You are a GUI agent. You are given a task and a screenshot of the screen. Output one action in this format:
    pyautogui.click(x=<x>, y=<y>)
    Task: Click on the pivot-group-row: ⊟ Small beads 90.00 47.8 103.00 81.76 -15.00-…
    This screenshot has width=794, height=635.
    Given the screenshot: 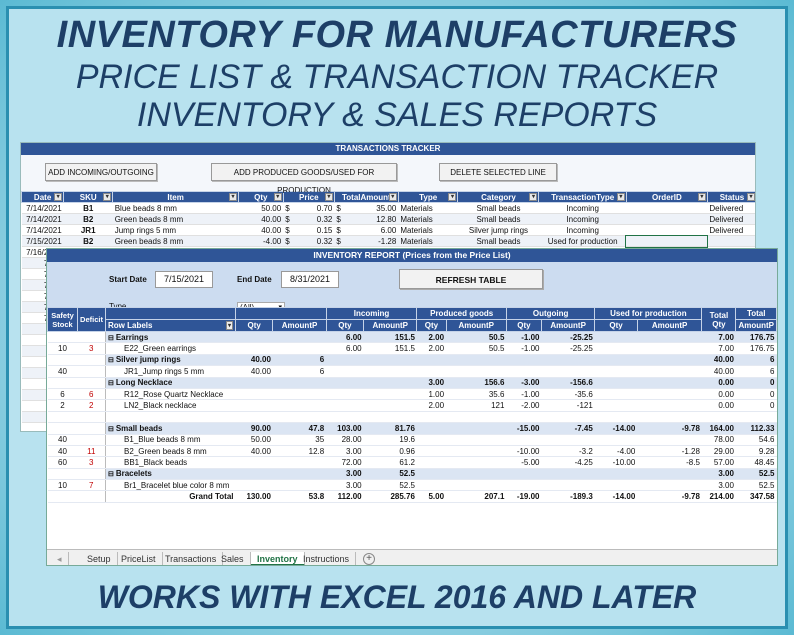 What is the action you would take?
    pyautogui.click(x=412, y=428)
    